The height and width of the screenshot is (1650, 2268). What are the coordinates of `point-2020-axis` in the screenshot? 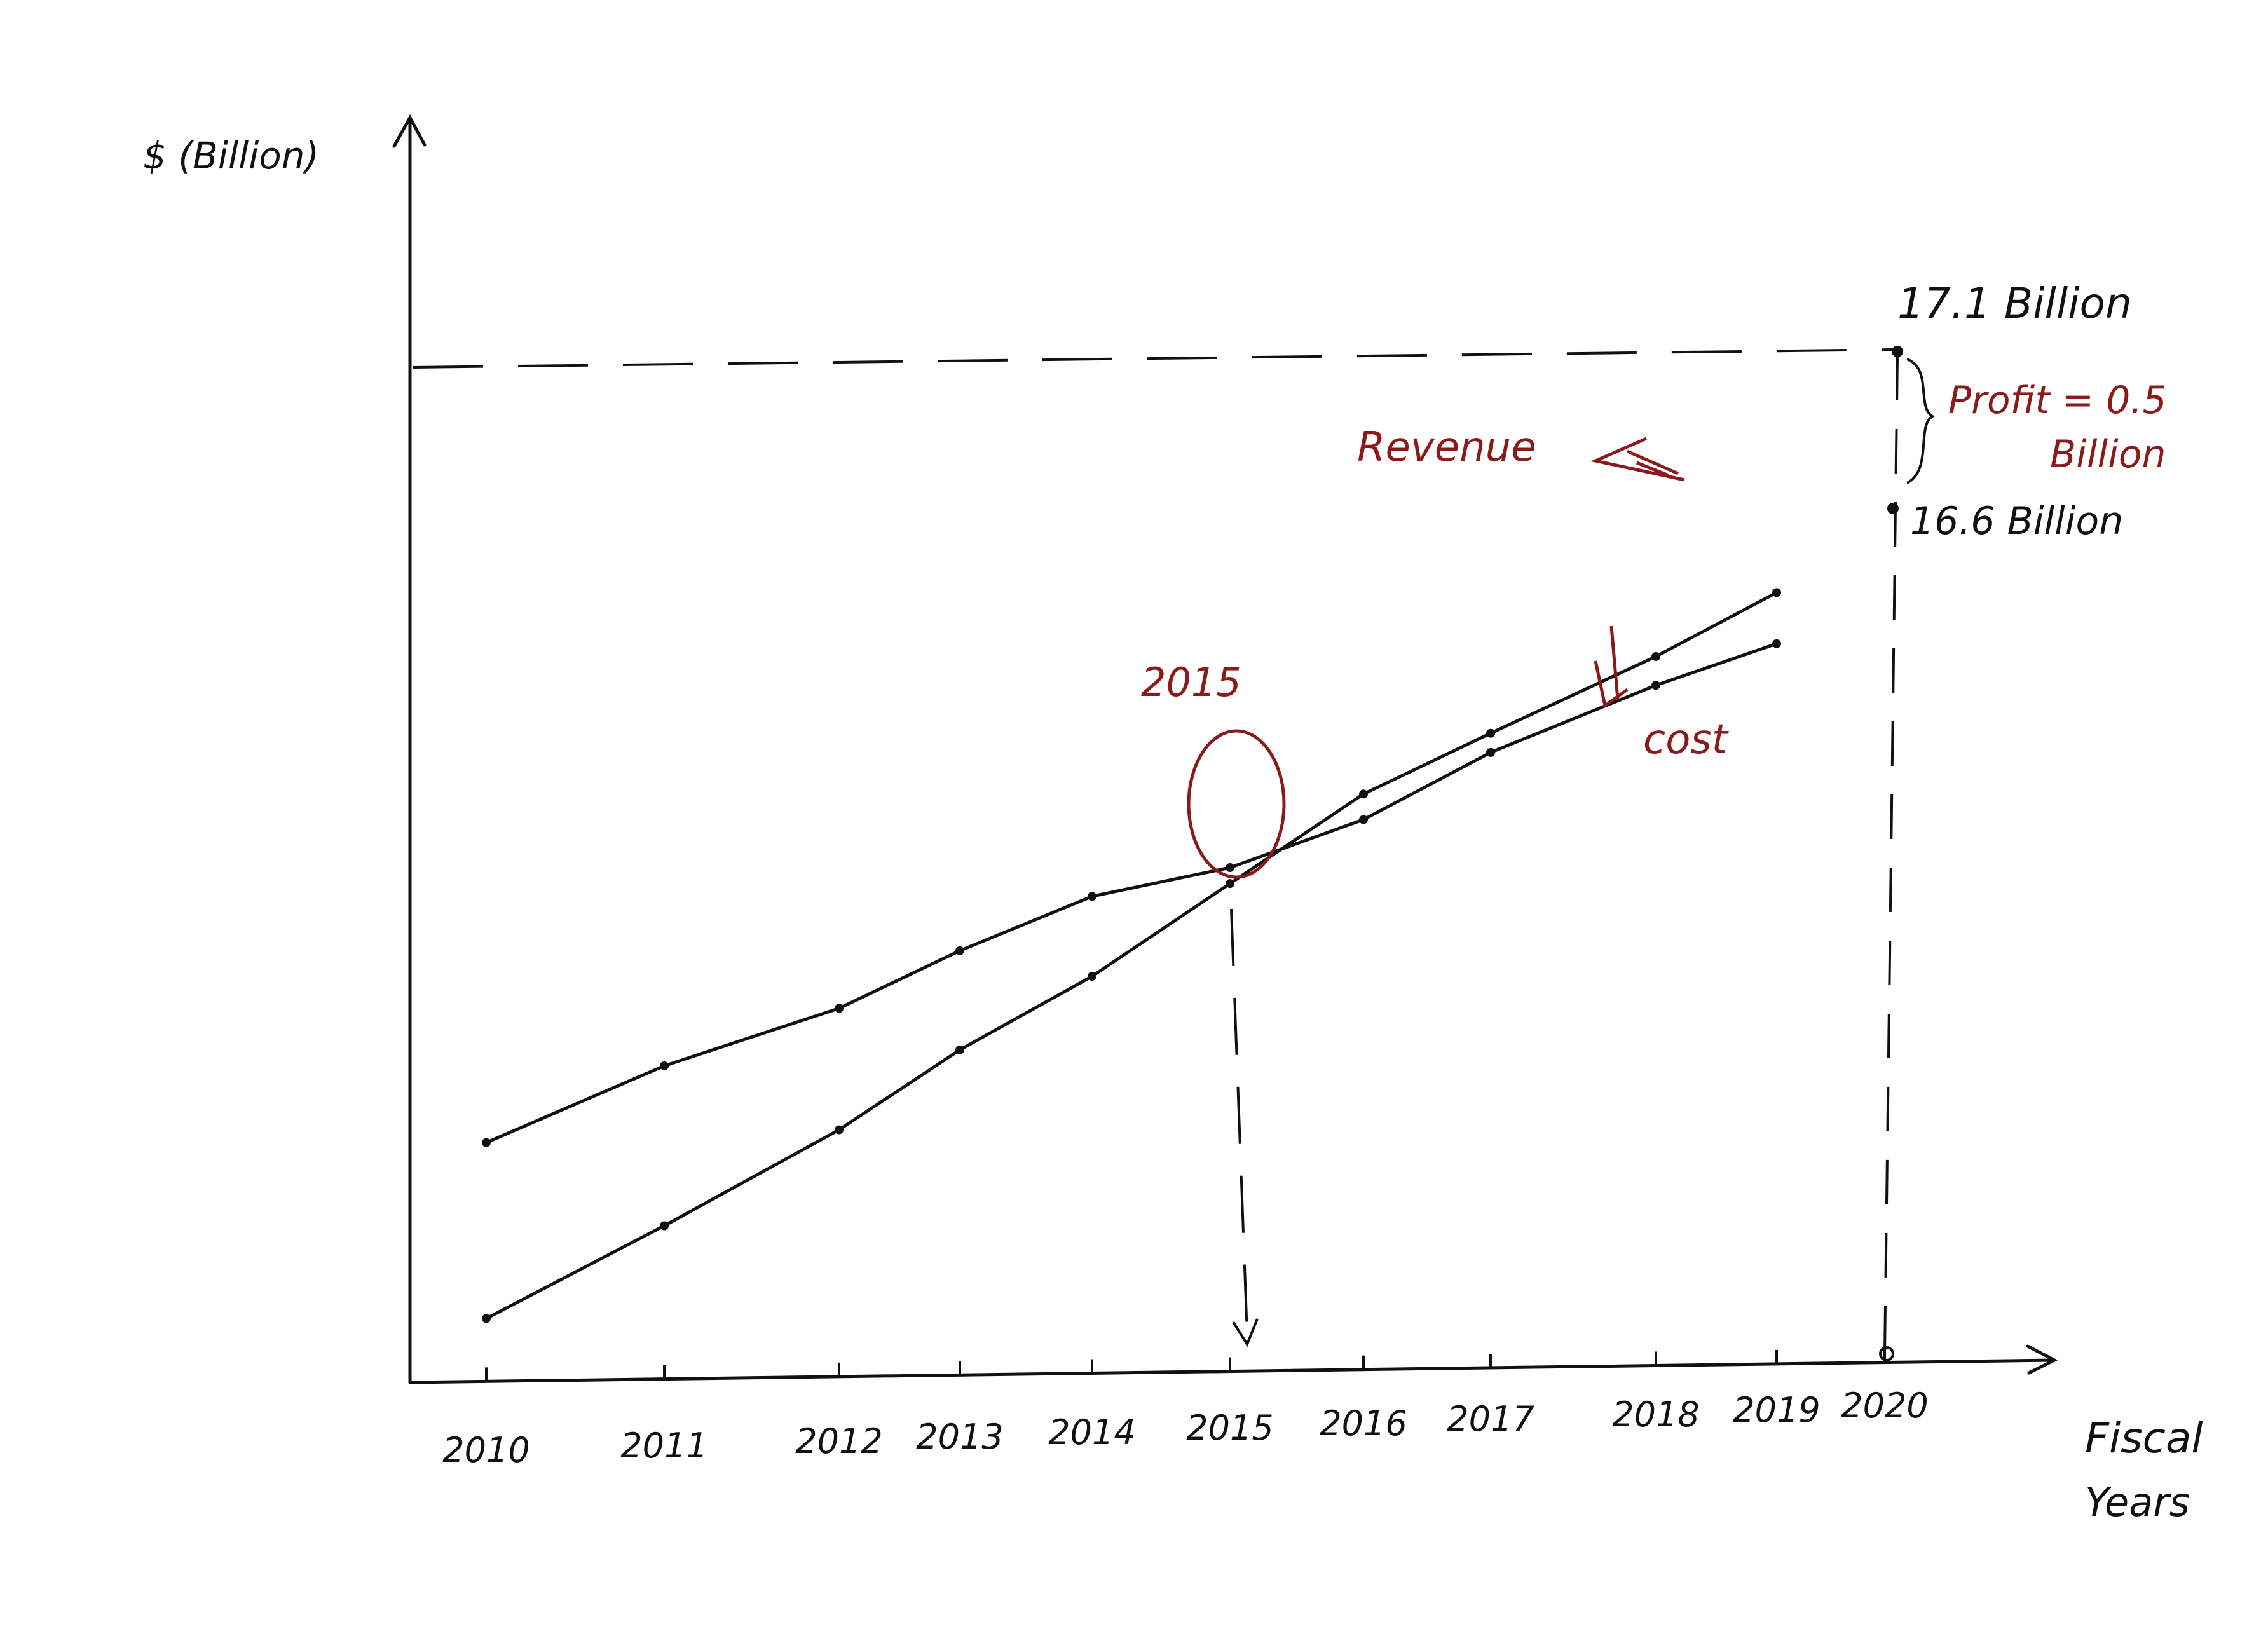 It's located at (1886, 1353).